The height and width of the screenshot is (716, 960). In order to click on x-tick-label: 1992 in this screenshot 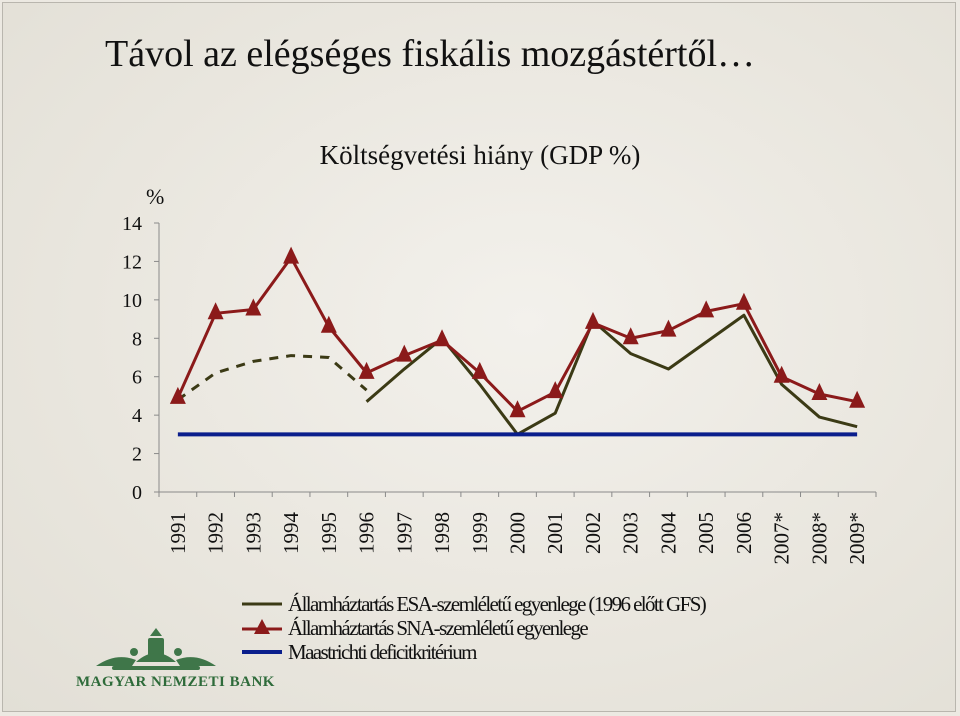, I will do `click(216, 533)`.